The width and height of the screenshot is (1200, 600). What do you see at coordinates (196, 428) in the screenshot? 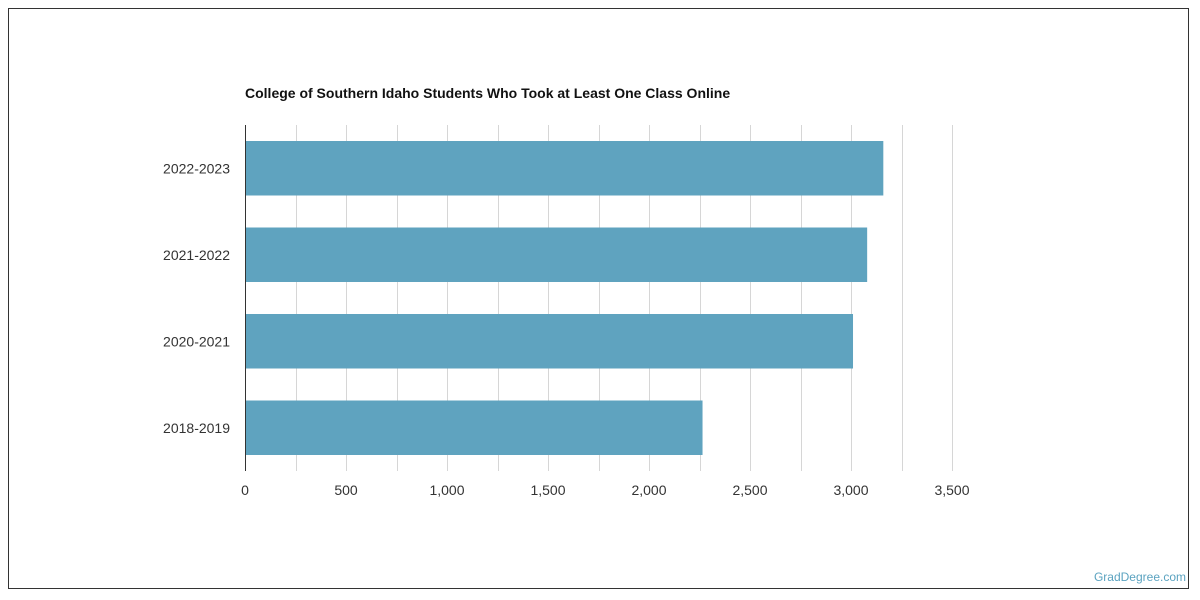
I see `category-label: 2018-2019` at bounding box center [196, 428].